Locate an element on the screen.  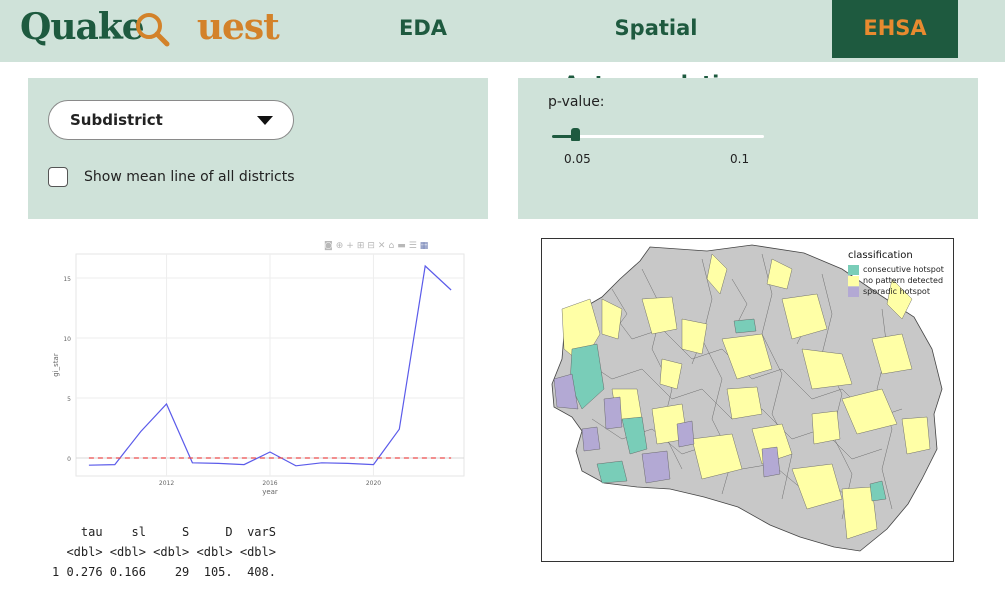
spike-icon: ▬ is located at coordinates (403, 246).